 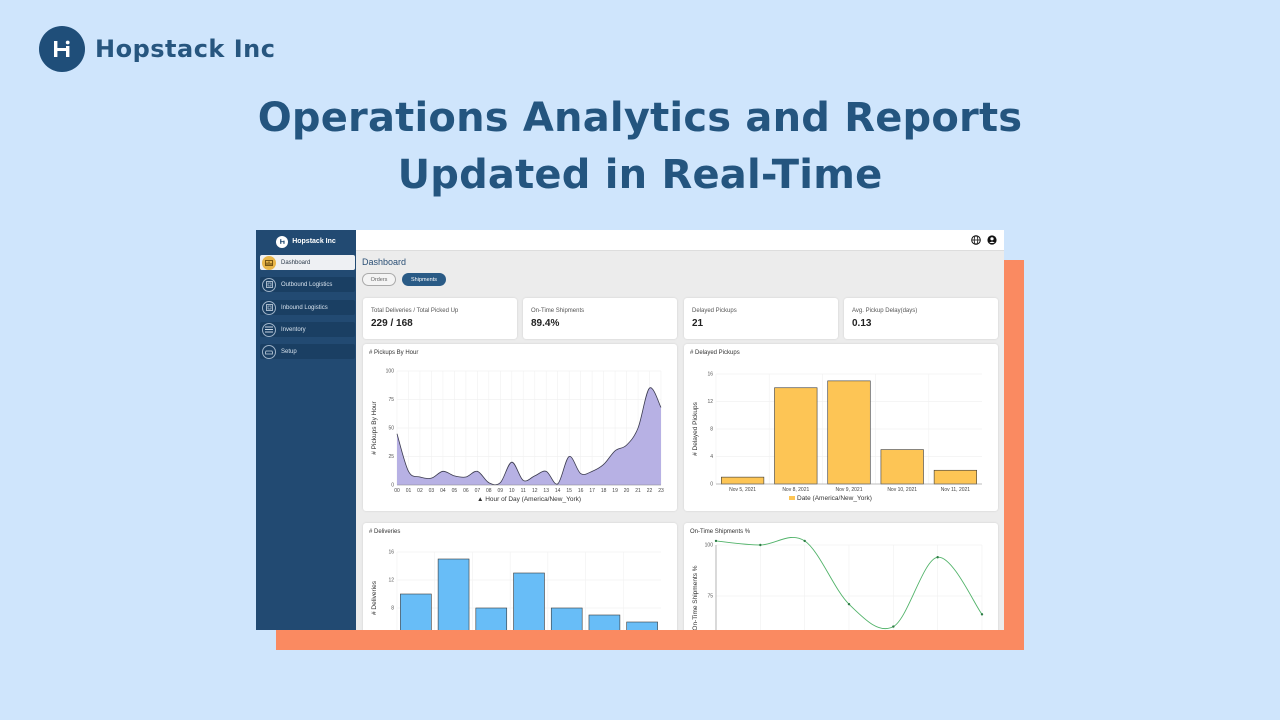 I want to click on headline-line-1: Operations Analytics and Reports, so click(x=640, y=118).